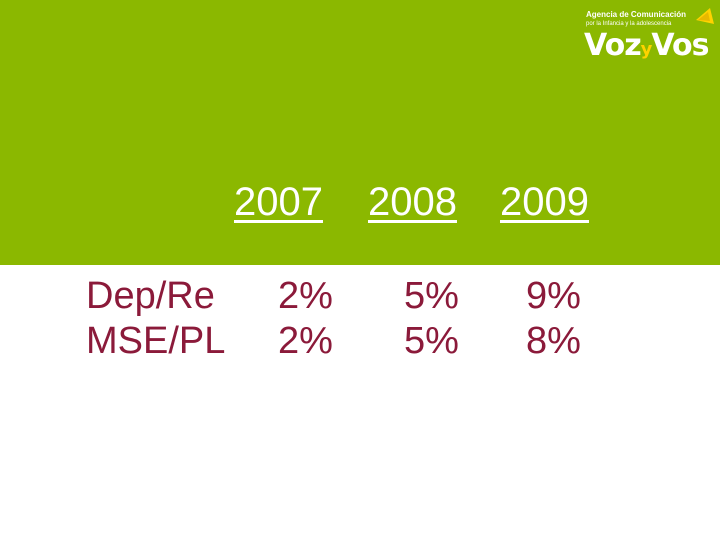  What do you see at coordinates (431, 296) in the screenshot?
I see `cell-dep-re-2008: 5%` at bounding box center [431, 296].